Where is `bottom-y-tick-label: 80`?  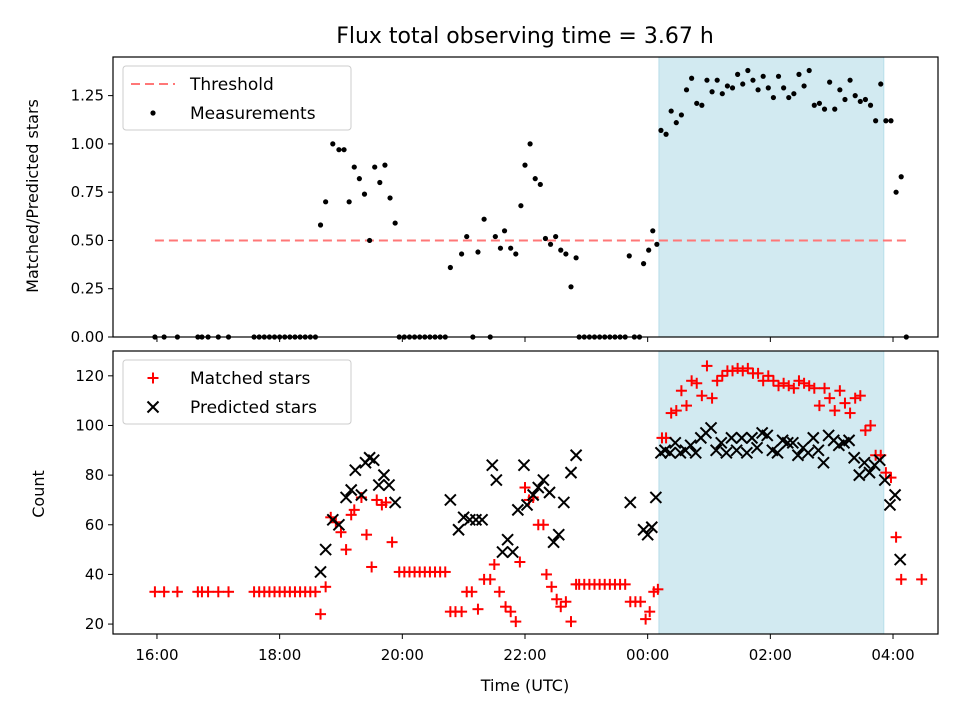
bottom-y-tick-label: 80 is located at coordinates (94, 475).